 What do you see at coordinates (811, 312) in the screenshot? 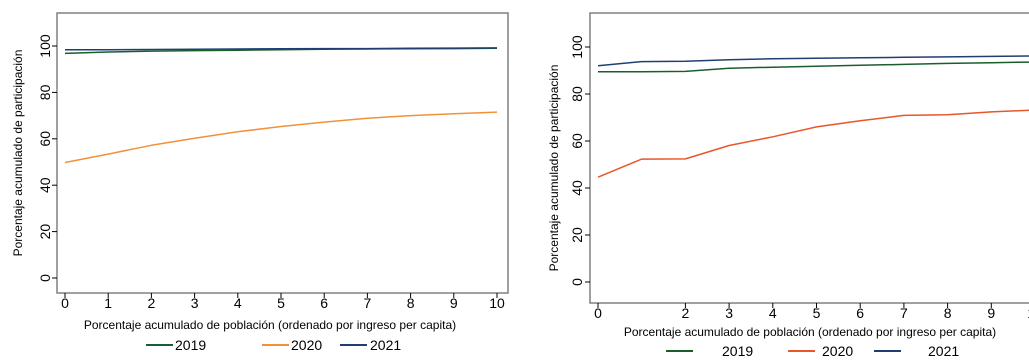
I see `x-axis: 0 2 3 4 5 6 7 8 9 10` at bounding box center [811, 312].